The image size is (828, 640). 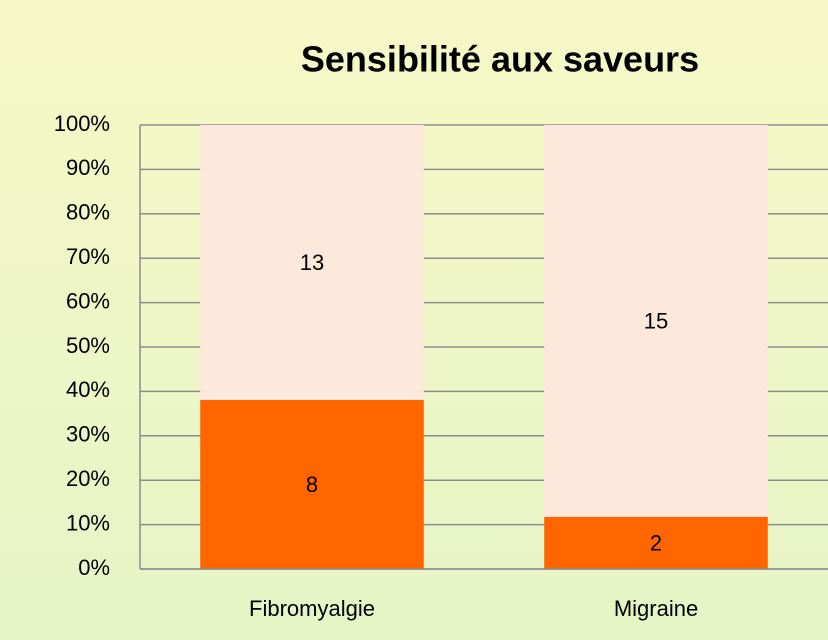 I want to click on y-tick-label: 30%, so click(x=88, y=434).